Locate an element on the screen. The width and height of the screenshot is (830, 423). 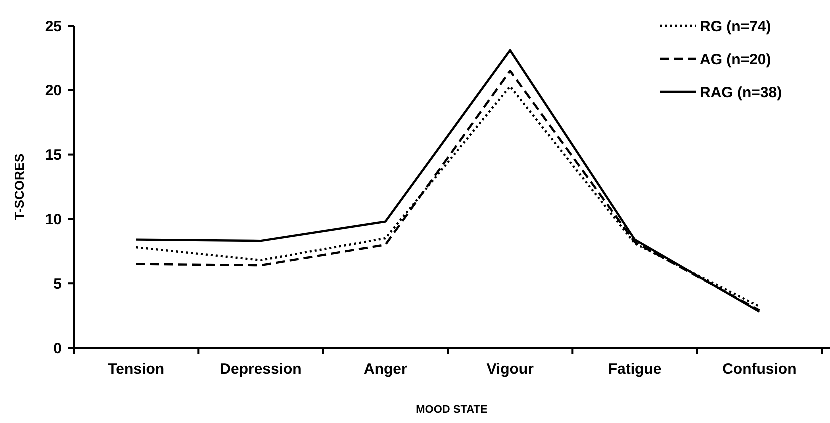
x-axis-title: MOOD STATE is located at coordinates (452, 410).